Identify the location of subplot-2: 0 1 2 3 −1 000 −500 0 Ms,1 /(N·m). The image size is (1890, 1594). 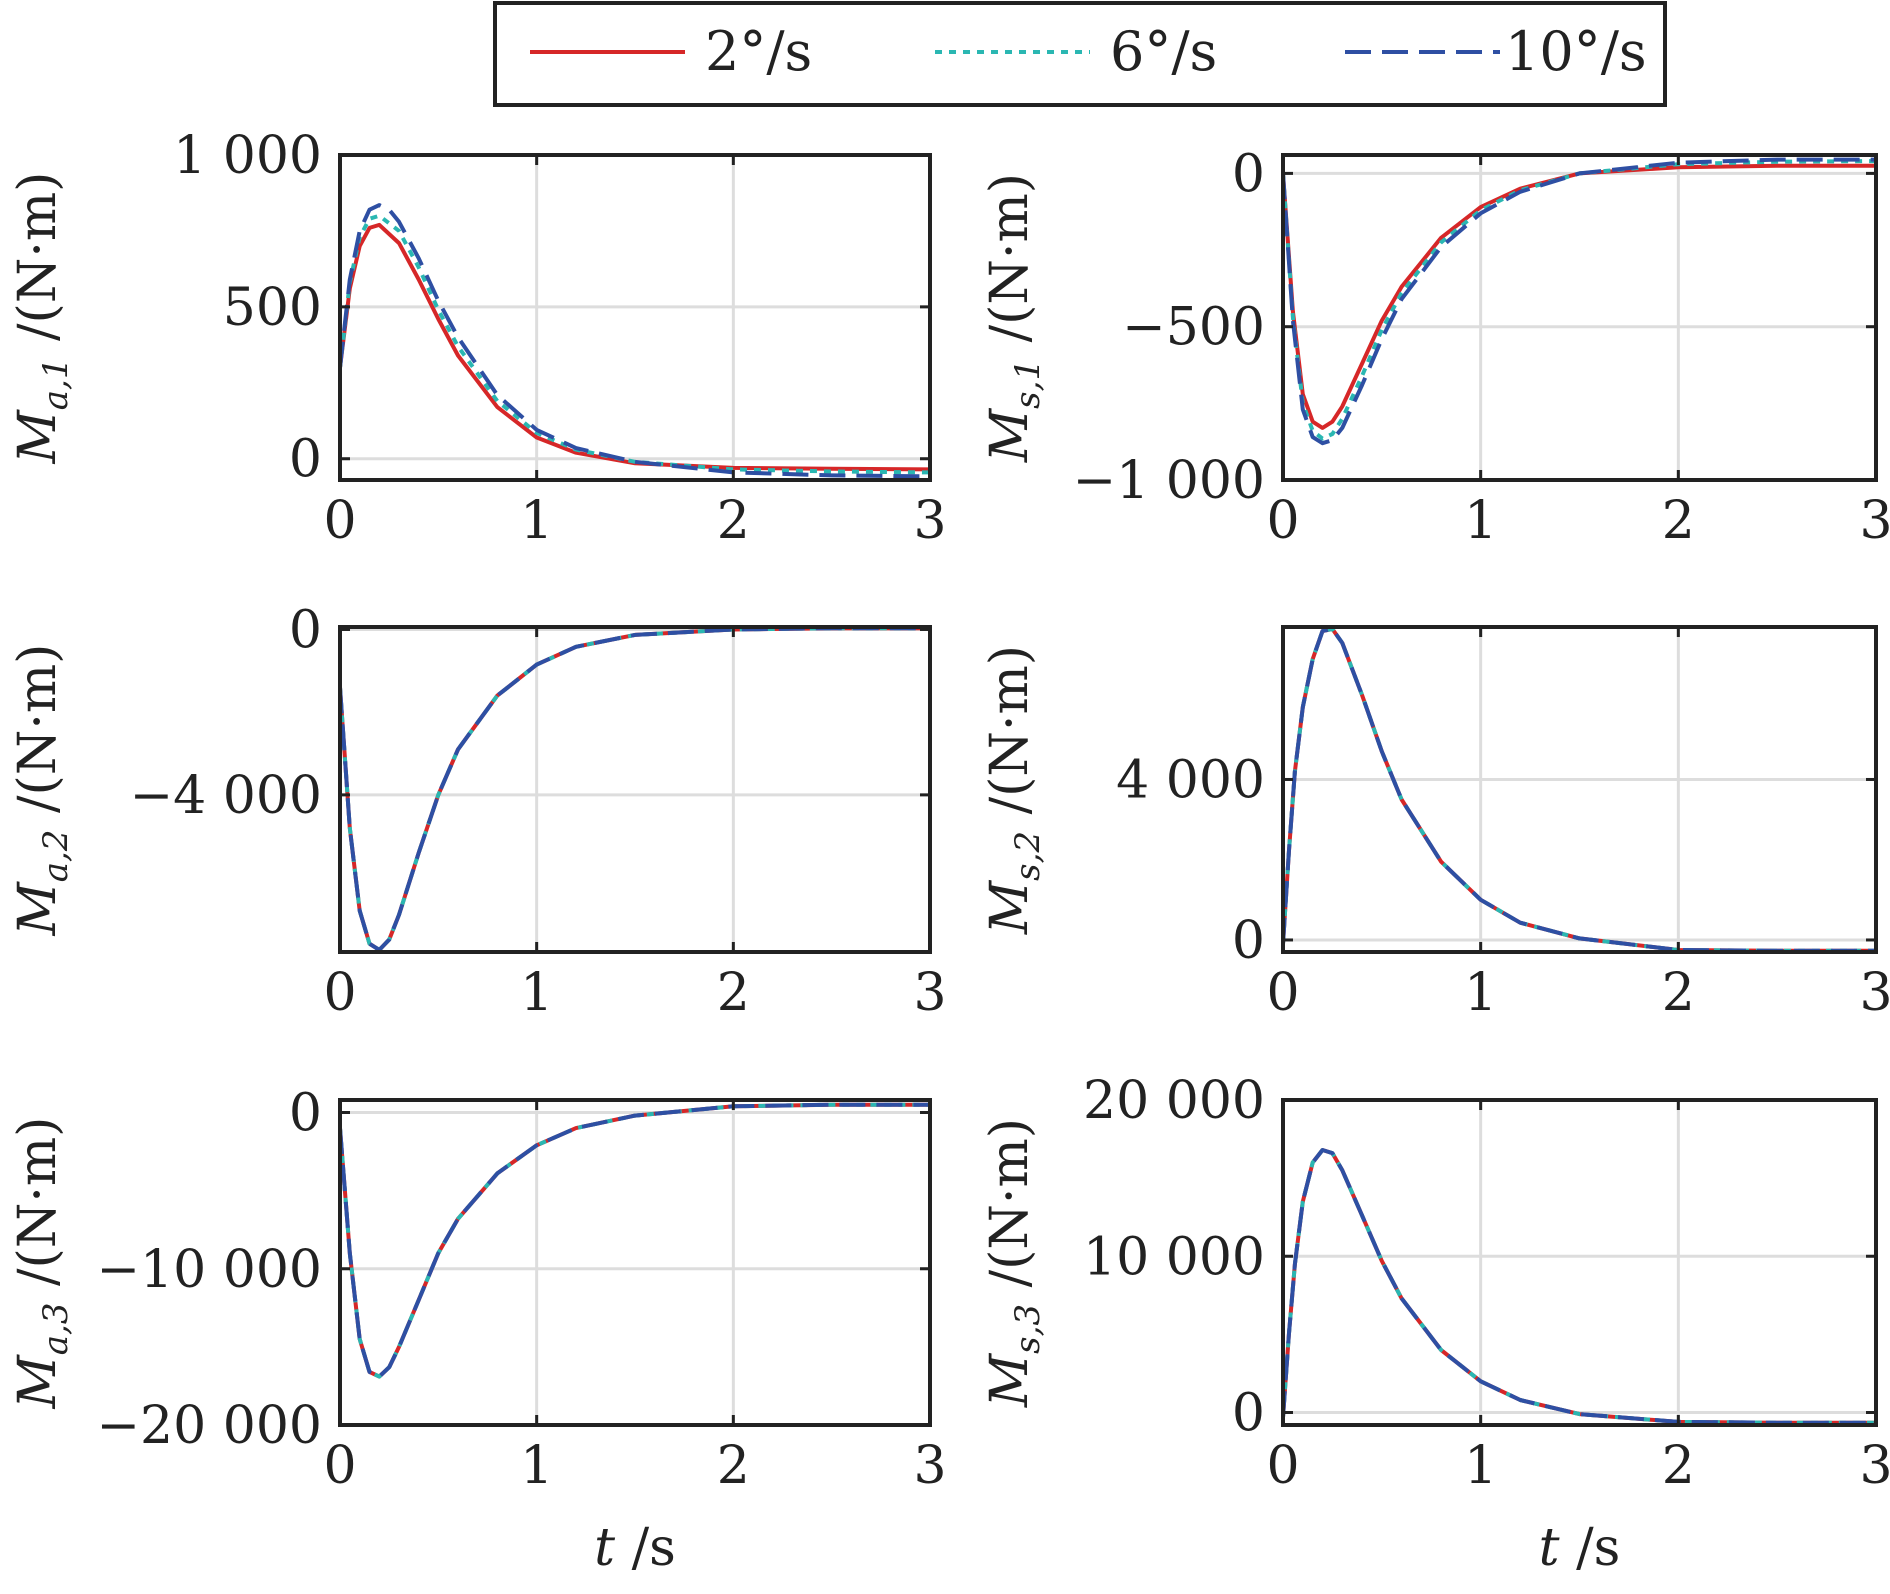
(1435, 347).